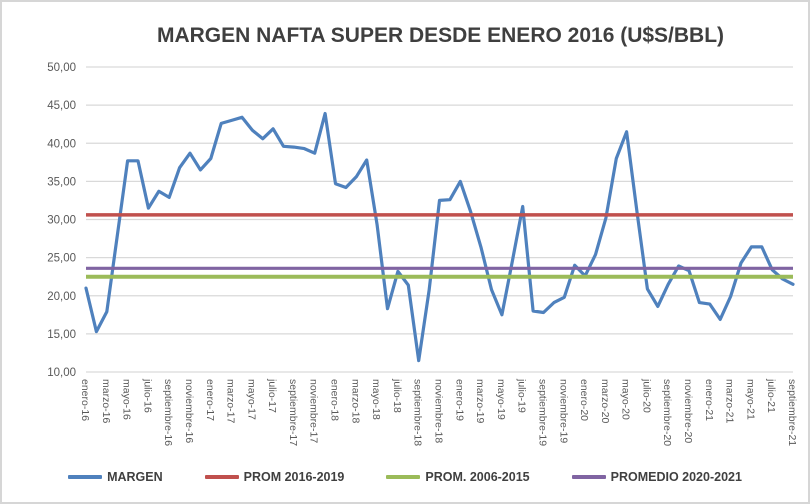 This screenshot has height=504, width=810. Describe the element at coordinates (61, 68) in the screenshot. I see `y-axis-tick-label: 50,00` at that location.